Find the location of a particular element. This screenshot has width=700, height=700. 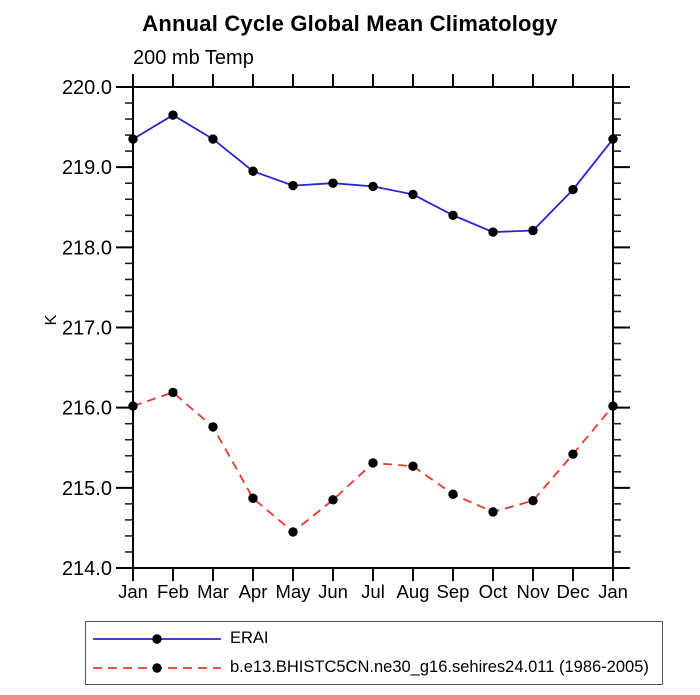

chart-subtitle: 200 mb Temp is located at coordinates (193, 58).